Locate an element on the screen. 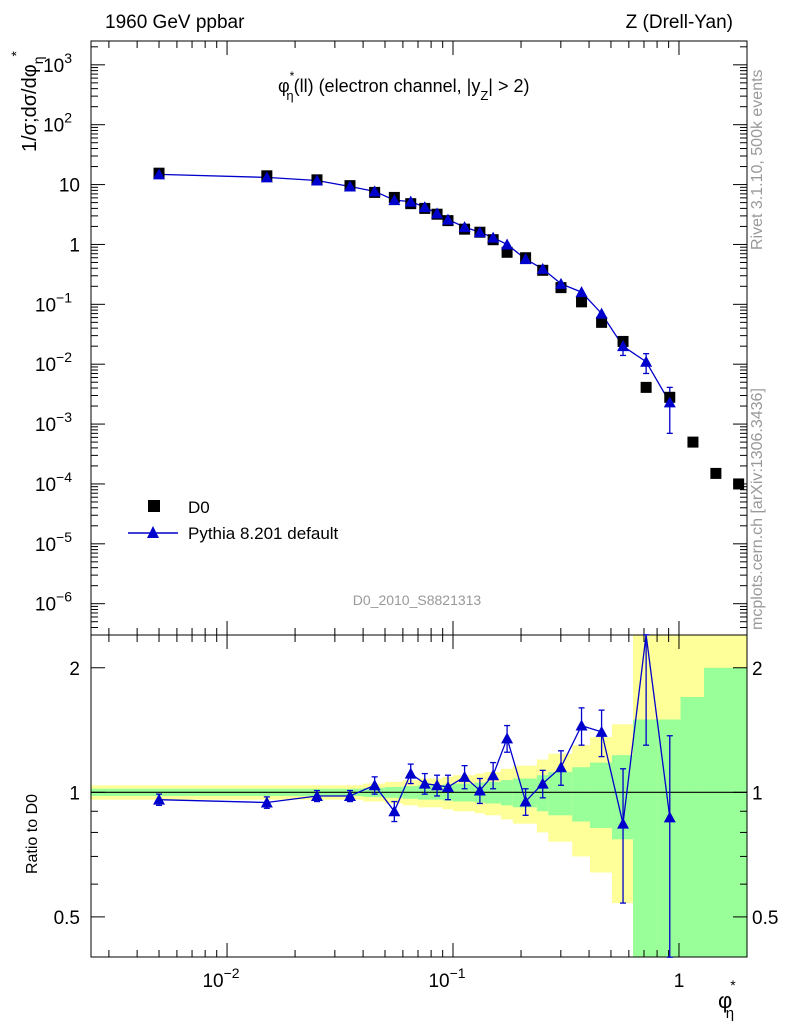 The width and height of the screenshot is (786, 1024). legend: D0 Pythia 8.201 default is located at coordinates (233, 520).